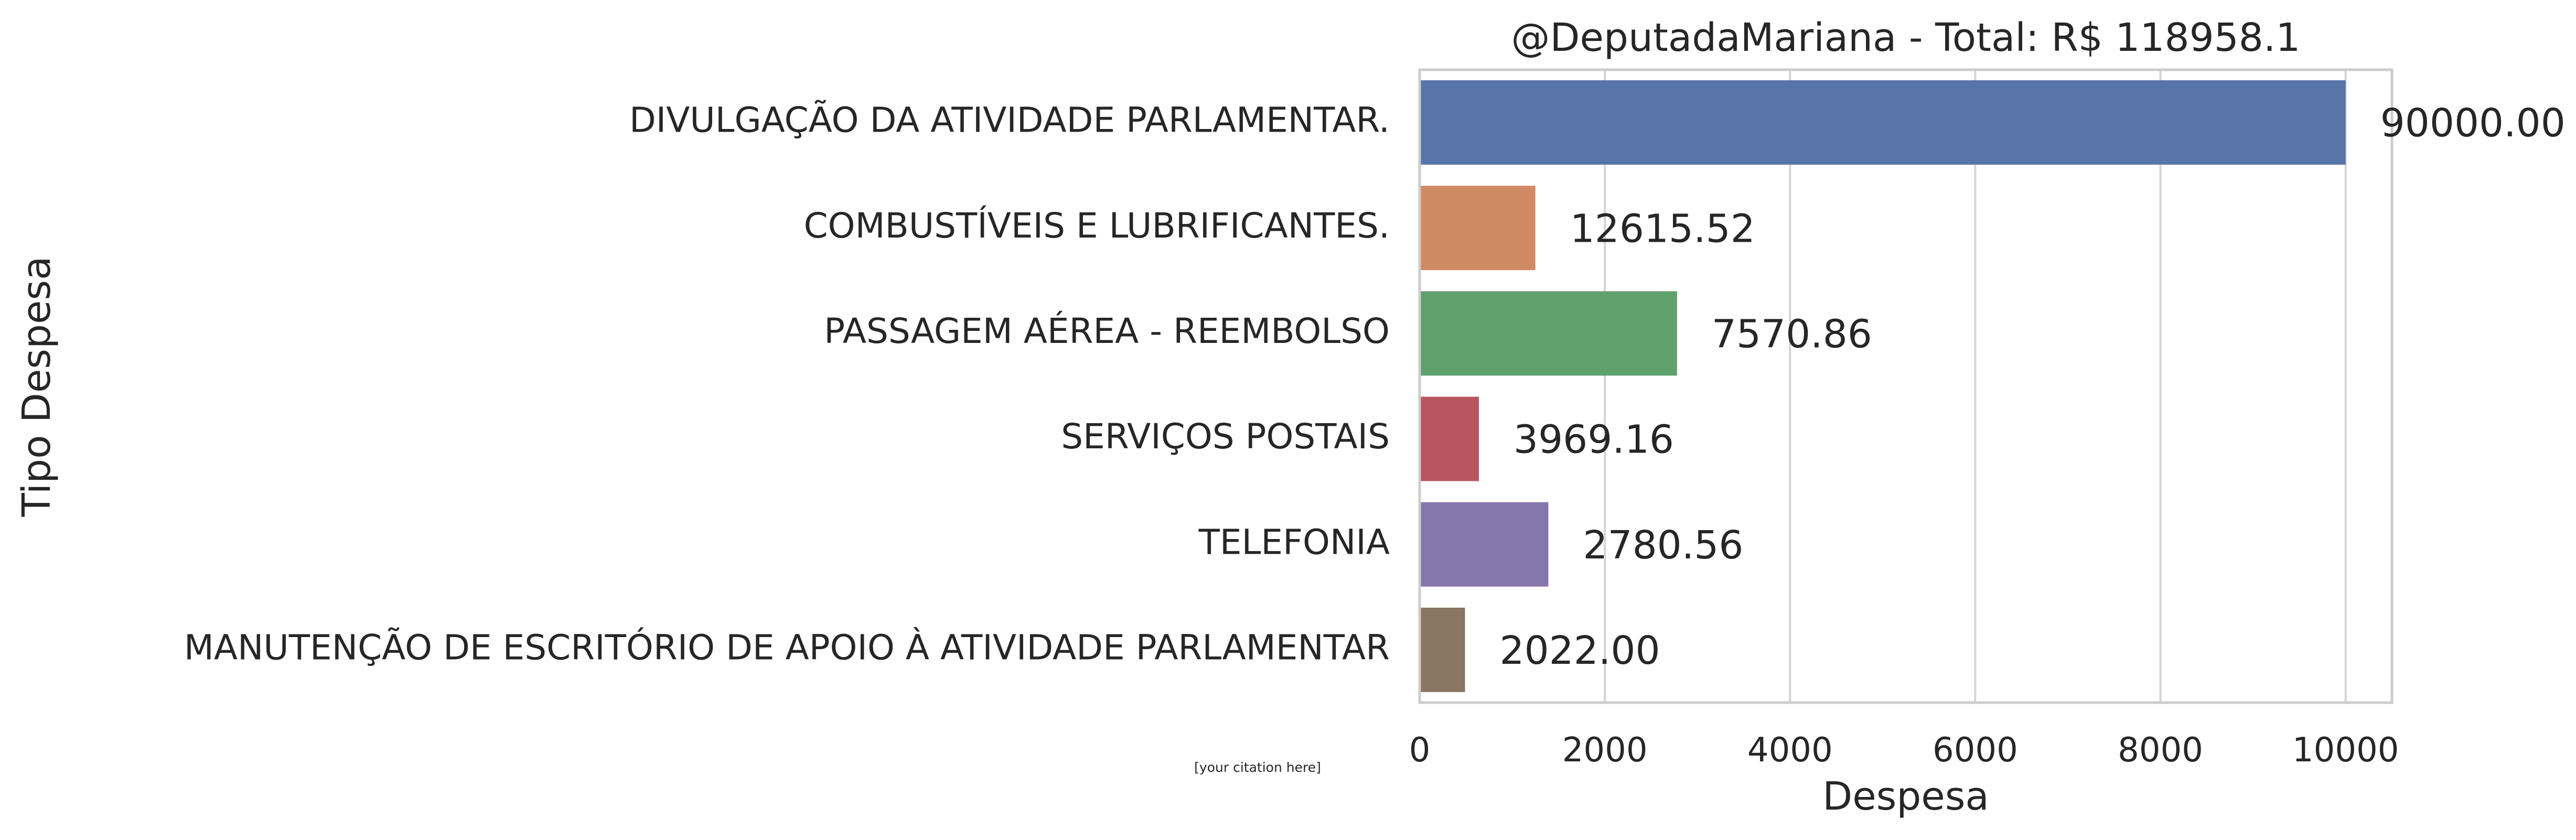 The width and height of the screenshot is (2576, 840). I want to click on x-tick-label: 10000, so click(2345, 750).